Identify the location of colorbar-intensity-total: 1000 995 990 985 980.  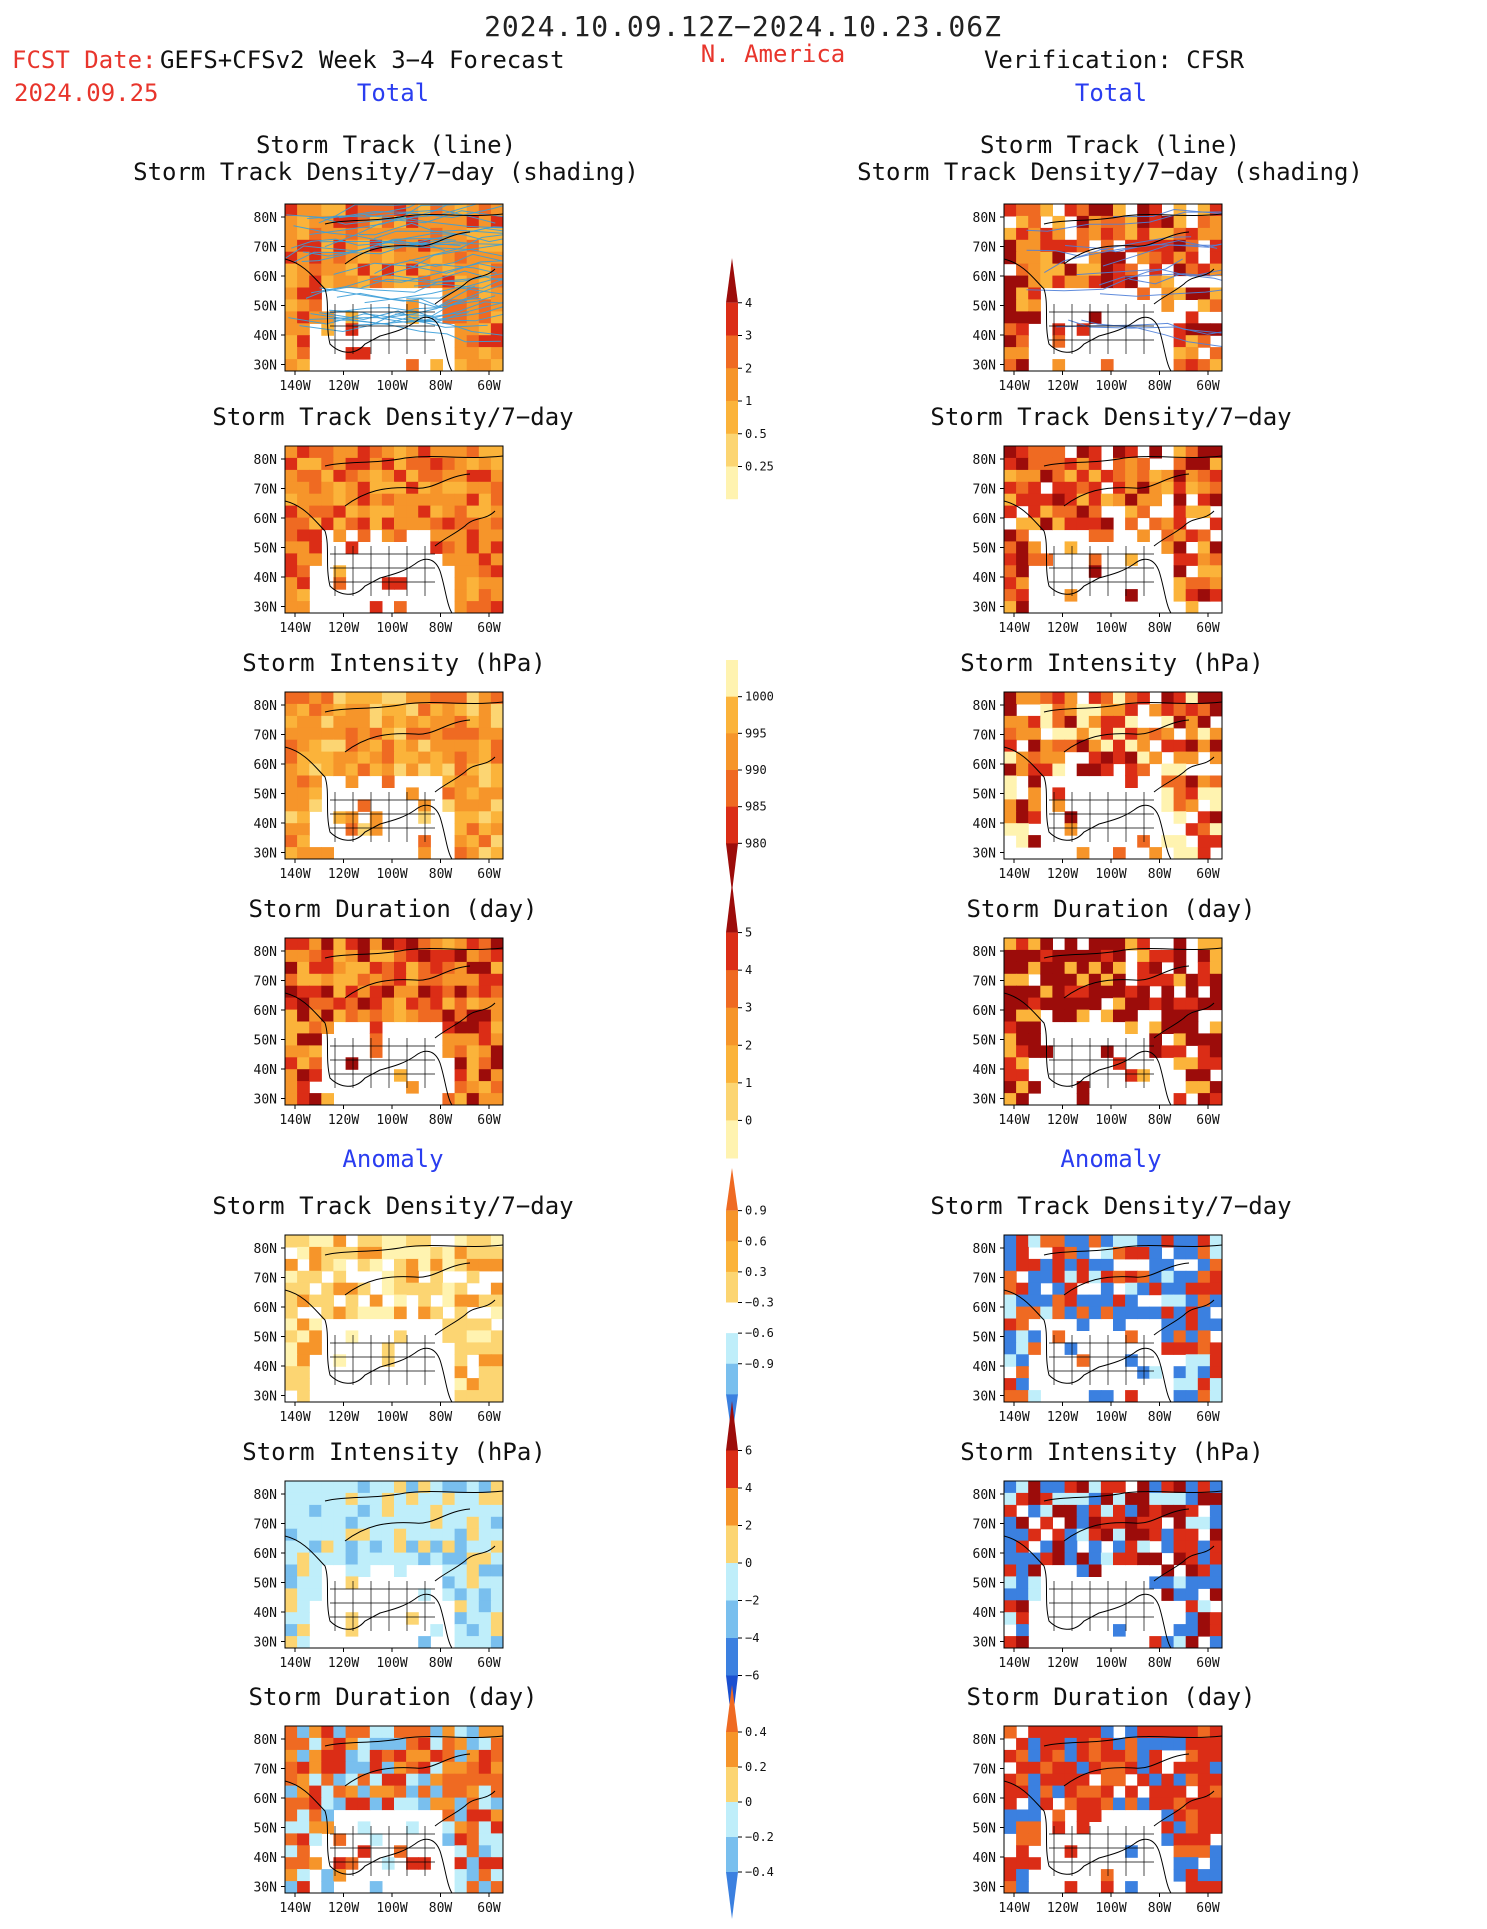
(750, 776).